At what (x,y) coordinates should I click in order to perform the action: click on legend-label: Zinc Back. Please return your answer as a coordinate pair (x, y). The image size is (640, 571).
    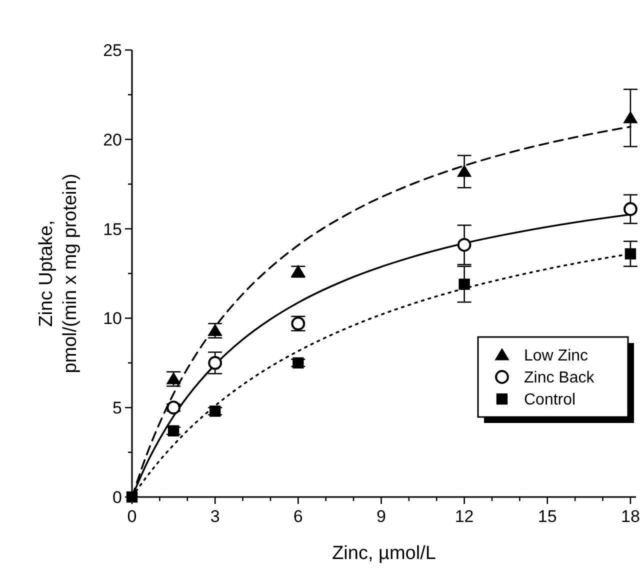
    Looking at the image, I should click on (560, 378).